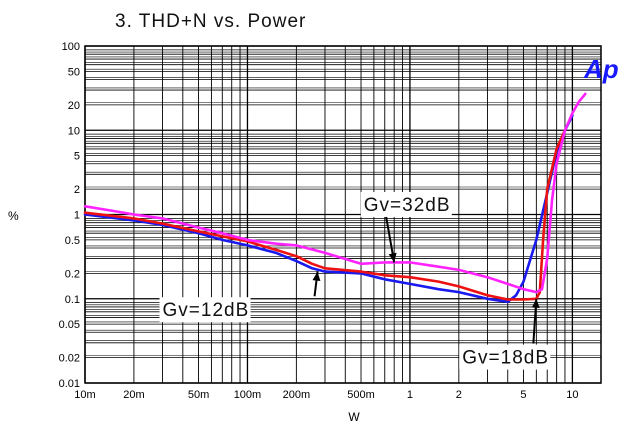  Describe the element at coordinates (354, 417) in the screenshot. I see `x-axis-label: W` at that location.